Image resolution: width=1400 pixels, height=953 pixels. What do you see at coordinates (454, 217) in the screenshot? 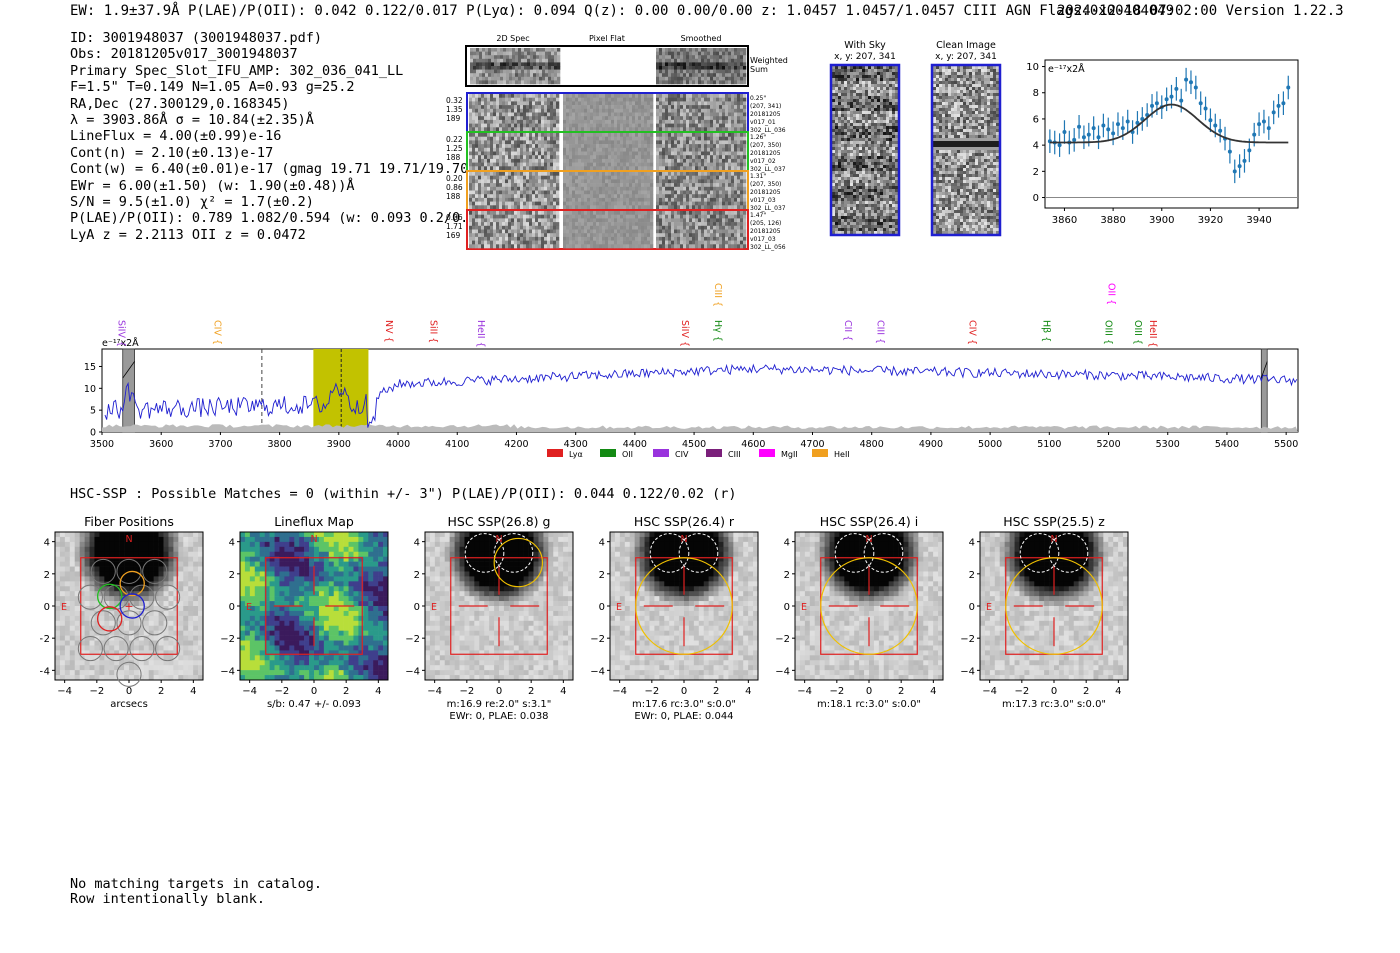
I see `cutout-row-stat: 0.06` at bounding box center [454, 217].